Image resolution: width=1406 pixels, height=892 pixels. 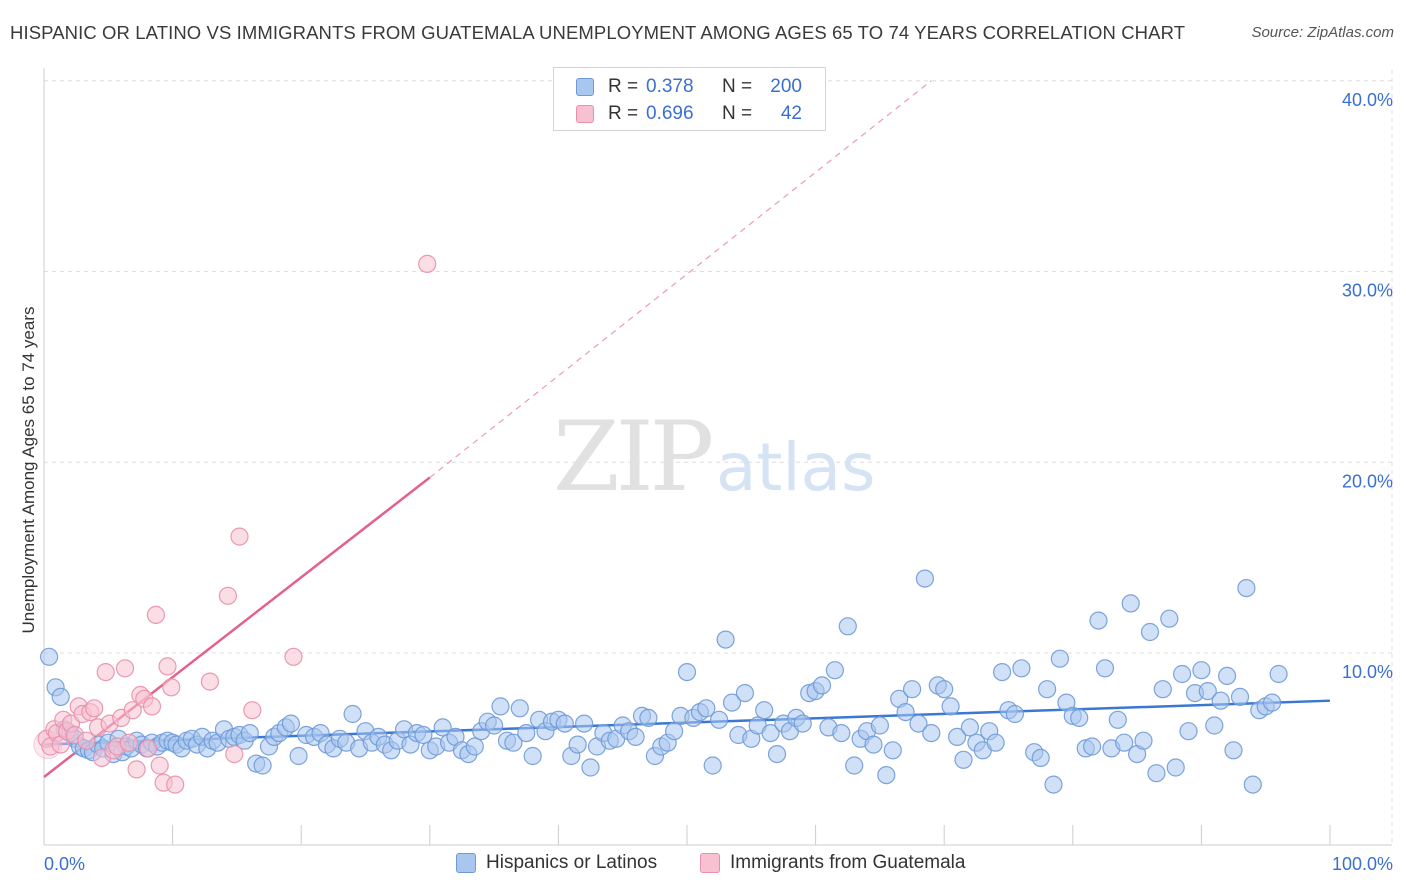 I want to click on legend-row-guatemala: R = 0.696 N = 42, so click(x=689, y=114).